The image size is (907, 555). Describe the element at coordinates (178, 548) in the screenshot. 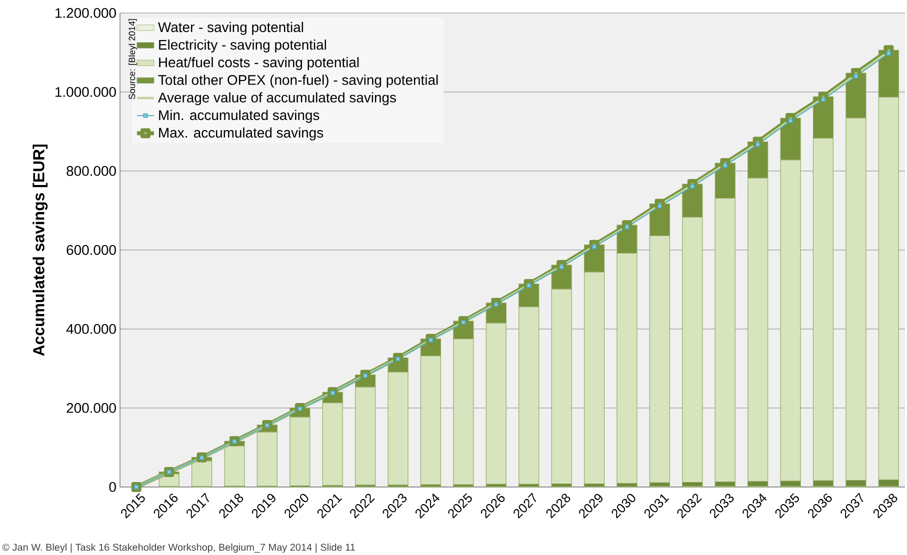

I see `text: © Jan W. Bleyl | Task 16 Stakeholder Workshop, Belgium_7 May 2014 | Slide 11` at that location.